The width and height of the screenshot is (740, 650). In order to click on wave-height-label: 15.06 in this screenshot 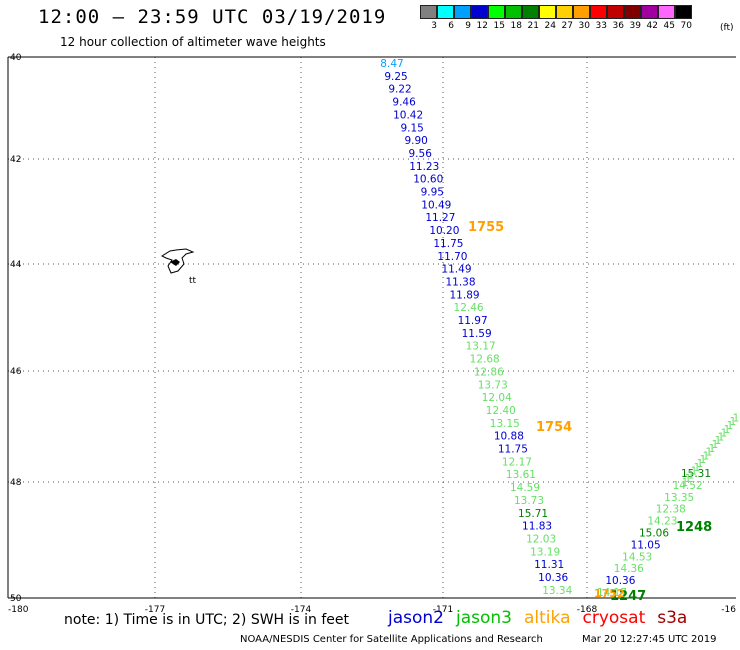, I will do `click(654, 534)`.